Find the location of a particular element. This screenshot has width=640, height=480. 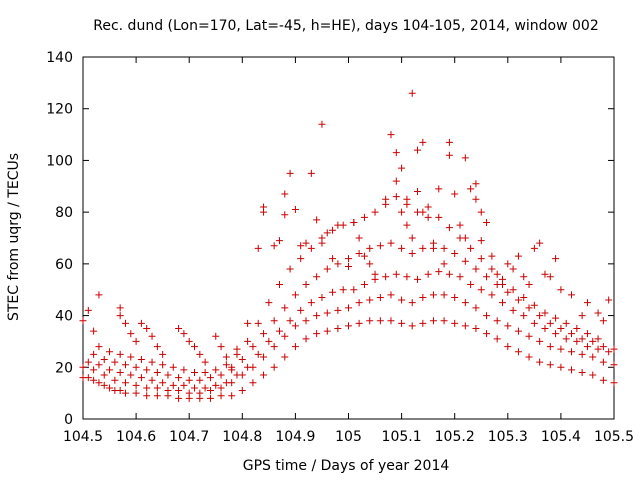

x-tick-label: 105.2 is located at coordinates (455, 437).